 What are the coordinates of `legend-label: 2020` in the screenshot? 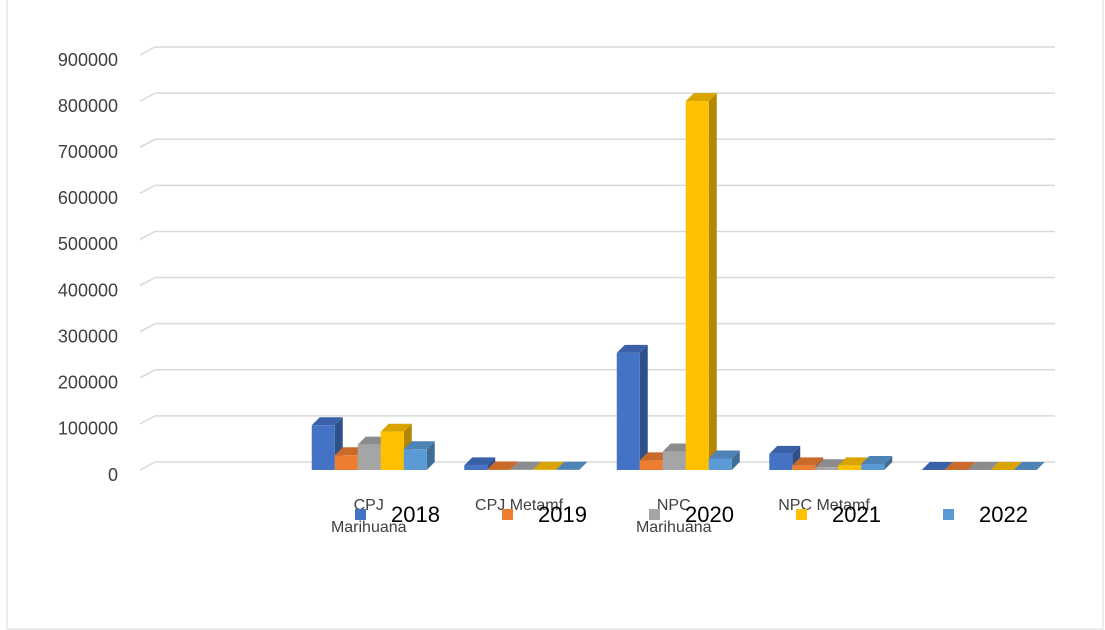 It's located at (709, 514).